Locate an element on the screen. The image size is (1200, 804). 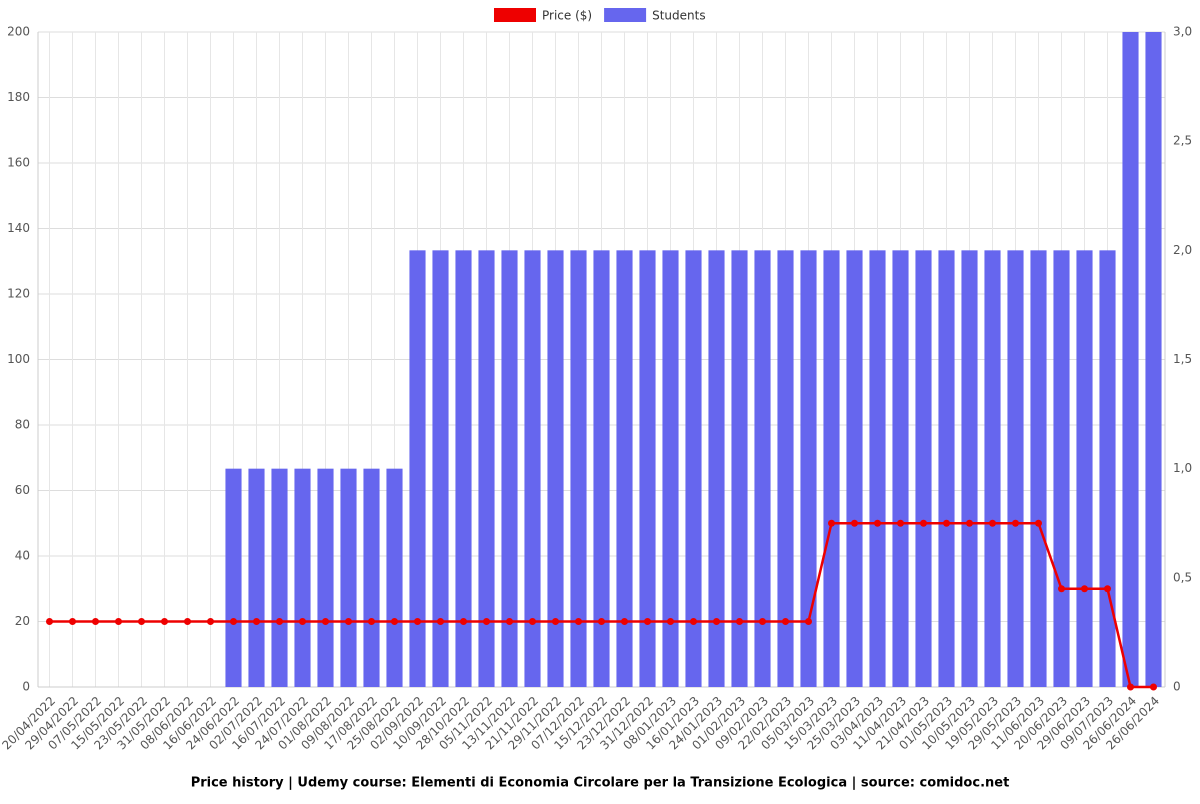
legend-label: Price ($) is located at coordinates (567, 16).